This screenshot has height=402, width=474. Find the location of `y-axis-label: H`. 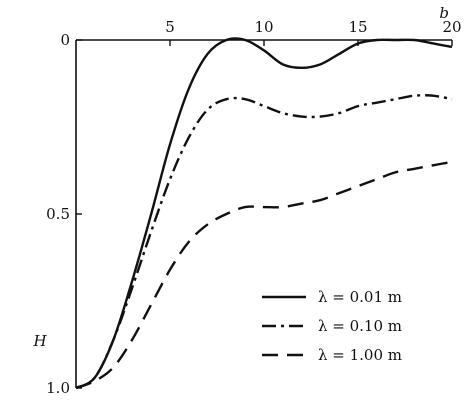

y-axis-label: H is located at coordinates (39, 341).